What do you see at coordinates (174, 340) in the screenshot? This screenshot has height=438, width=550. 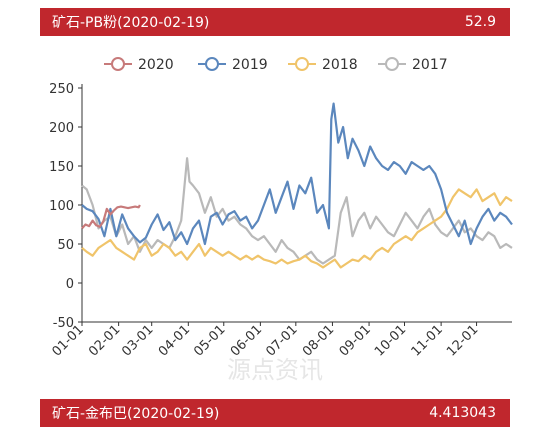 I see `x-tick-label: 04-01` at bounding box center [174, 340].